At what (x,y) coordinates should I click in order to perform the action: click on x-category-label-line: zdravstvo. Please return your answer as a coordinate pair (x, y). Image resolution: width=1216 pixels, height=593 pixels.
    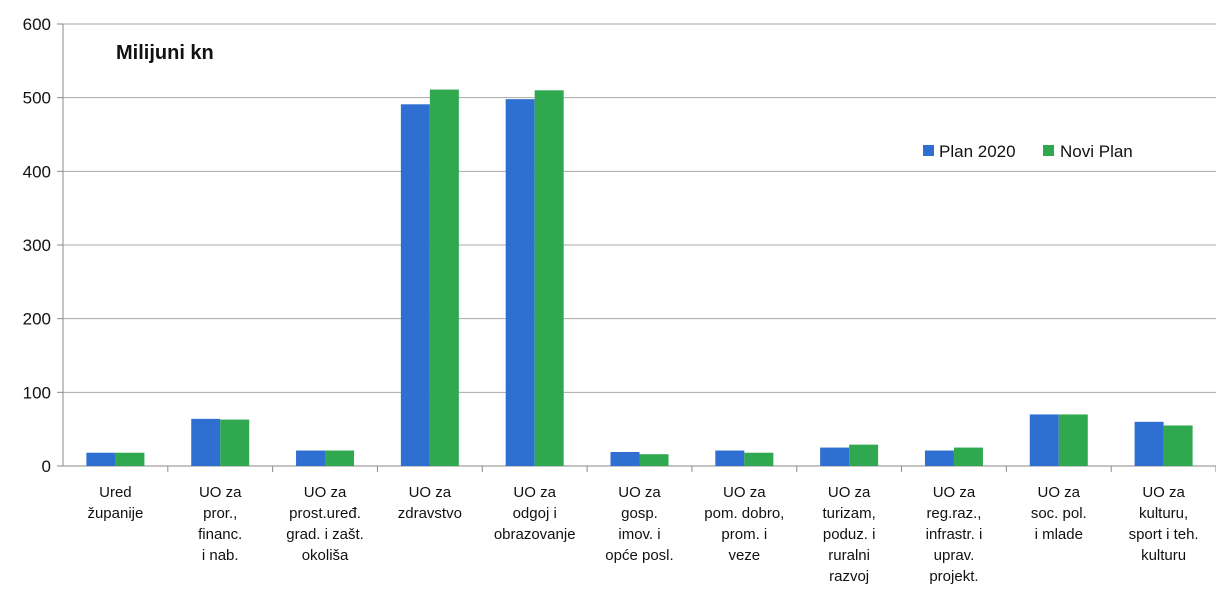
    Looking at the image, I should click on (430, 513).